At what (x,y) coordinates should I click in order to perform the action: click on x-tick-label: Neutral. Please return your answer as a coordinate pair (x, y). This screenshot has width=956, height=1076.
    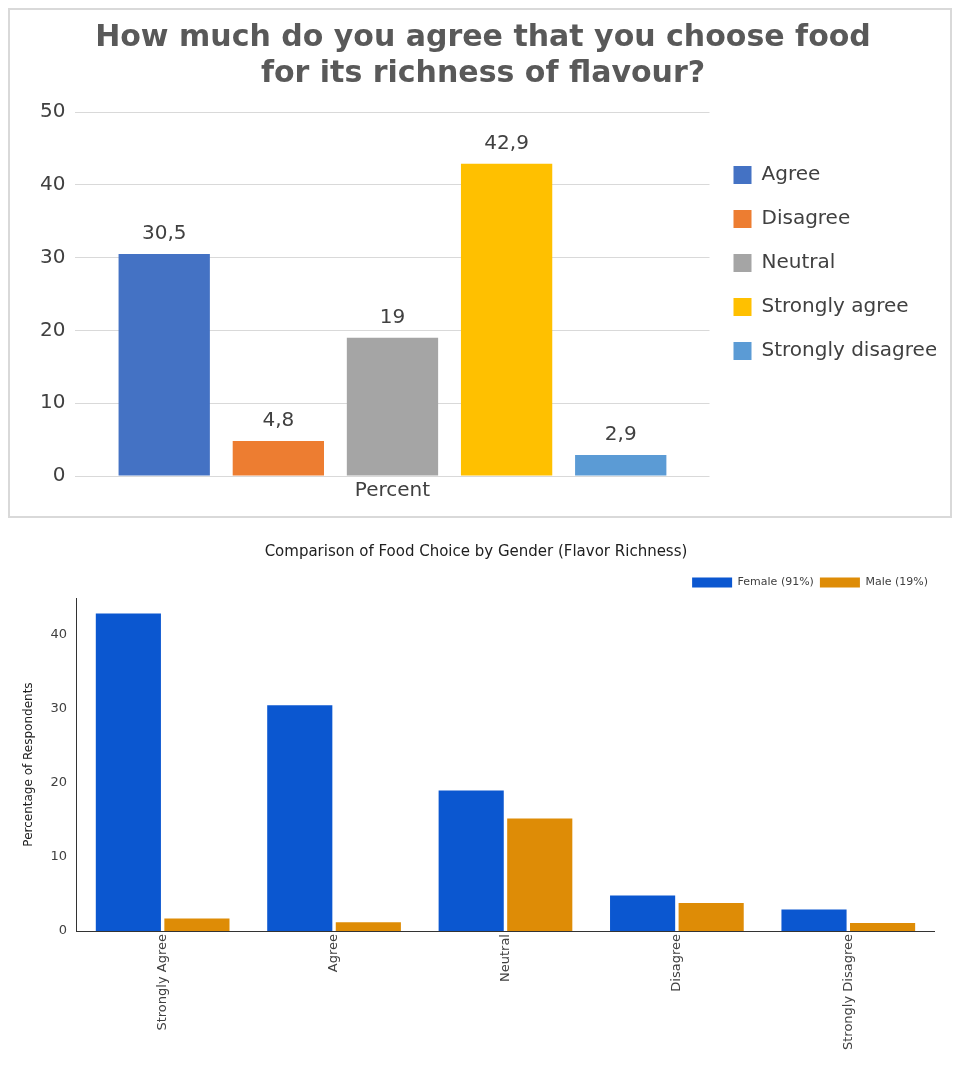
    Looking at the image, I should click on (504, 958).